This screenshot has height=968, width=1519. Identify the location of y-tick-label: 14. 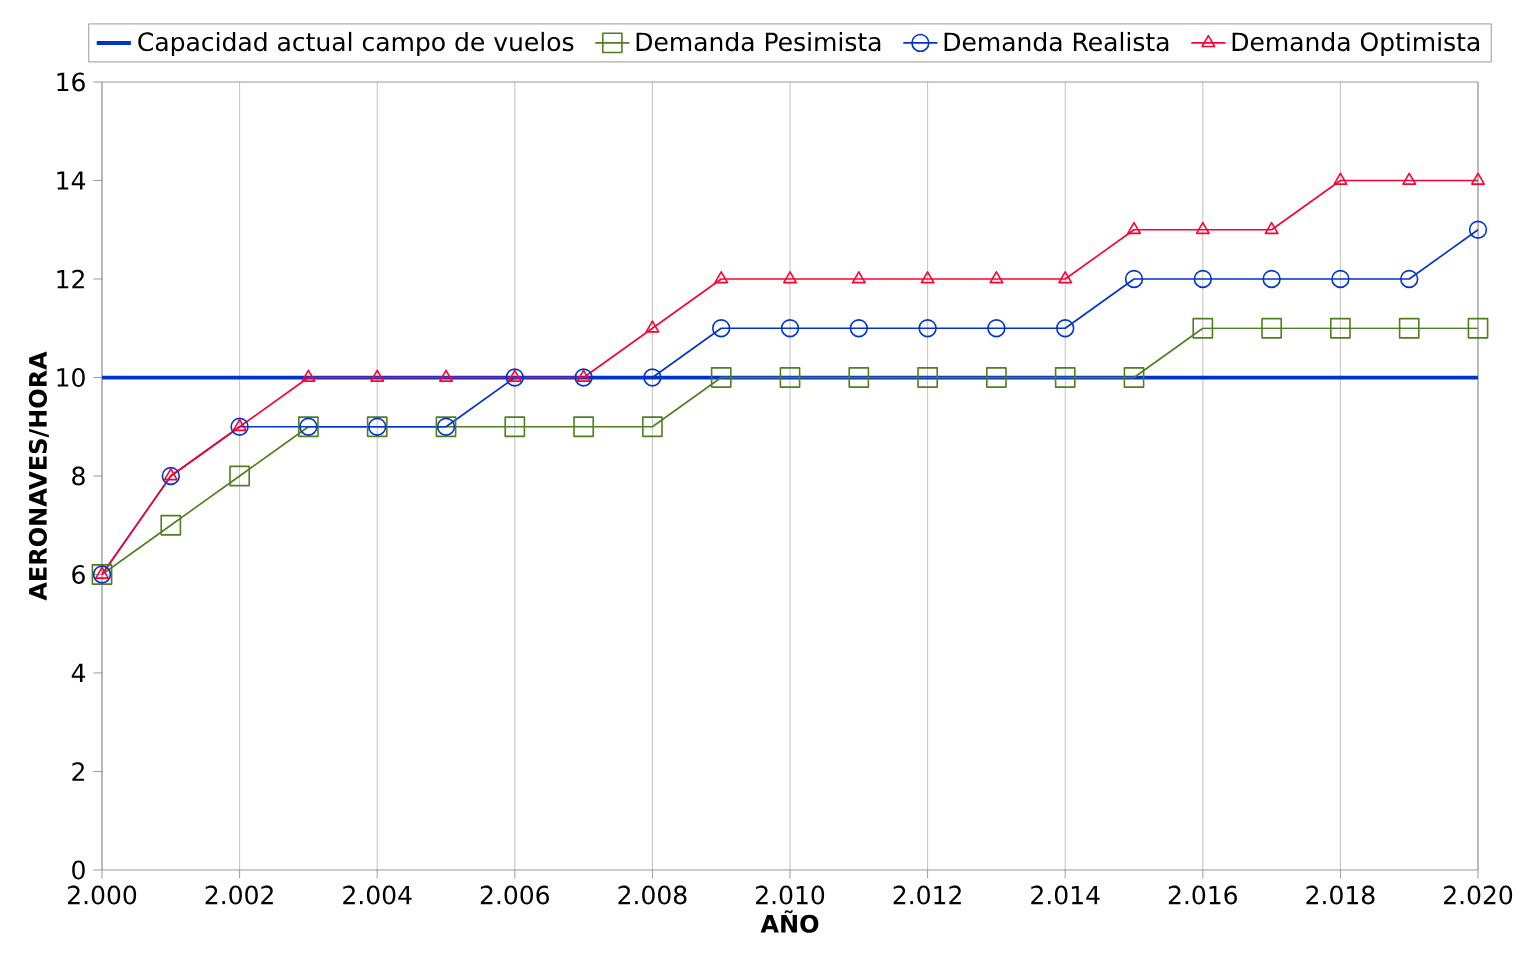
(71, 180).